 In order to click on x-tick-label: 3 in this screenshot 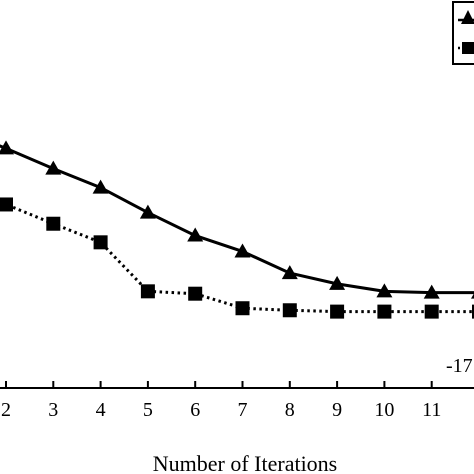, I will do `click(53, 410)`.